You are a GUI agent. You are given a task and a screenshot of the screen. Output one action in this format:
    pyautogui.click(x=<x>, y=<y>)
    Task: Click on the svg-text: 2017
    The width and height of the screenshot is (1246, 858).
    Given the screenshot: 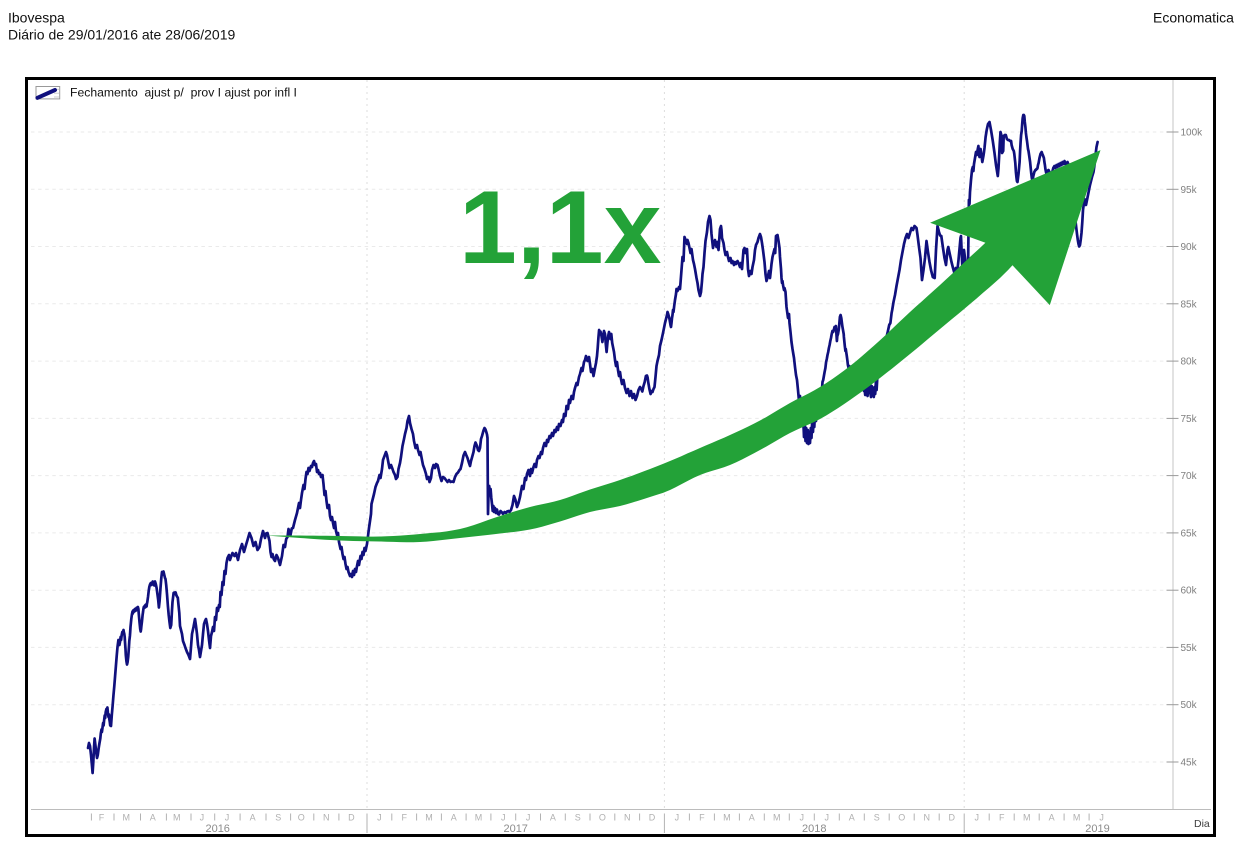 What is the action you would take?
    pyautogui.click(x=515, y=829)
    